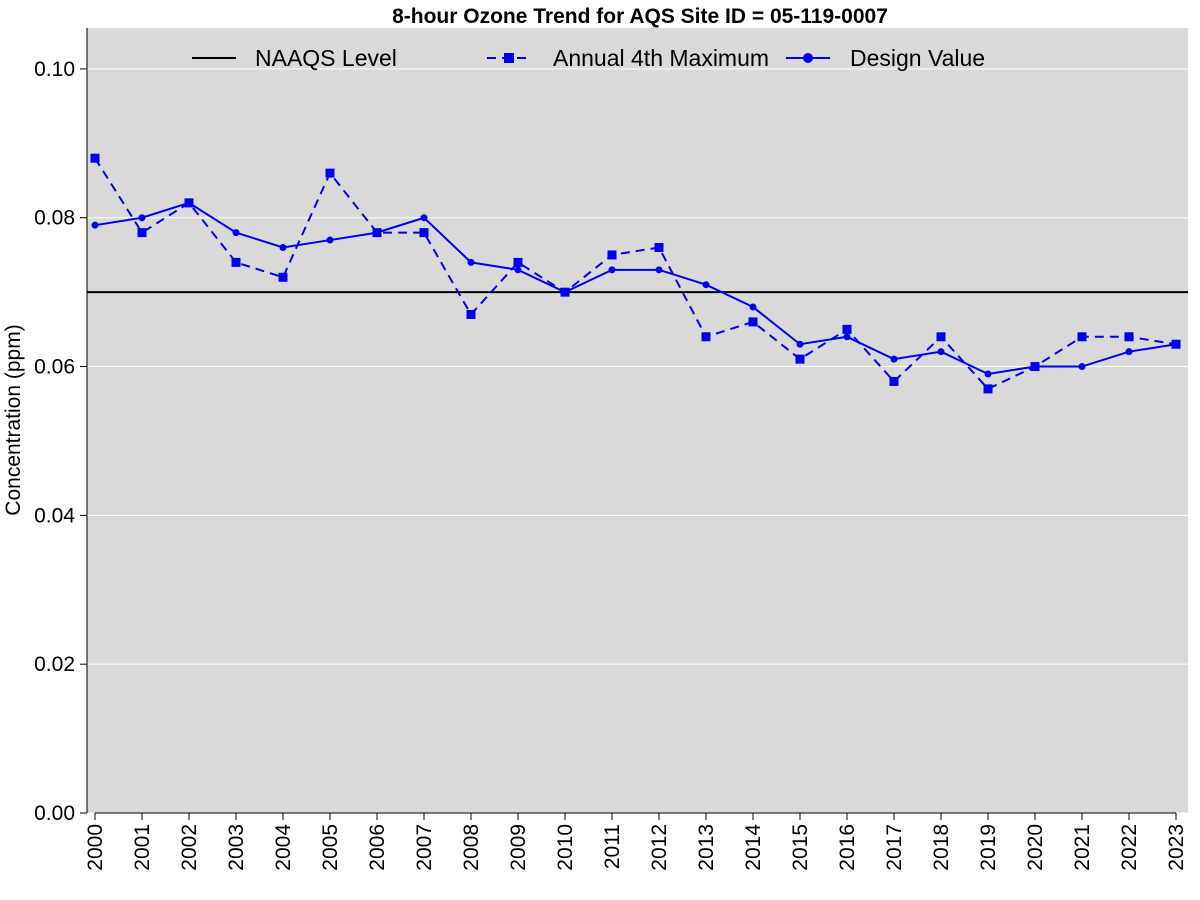 The height and width of the screenshot is (900, 1200). What do you see at coordinates (61, 426) in the screenshot?
I see `y-axis: 0.00 0.02 0.04 0.06 0.08 0.10` at bounding box center [61, 426].